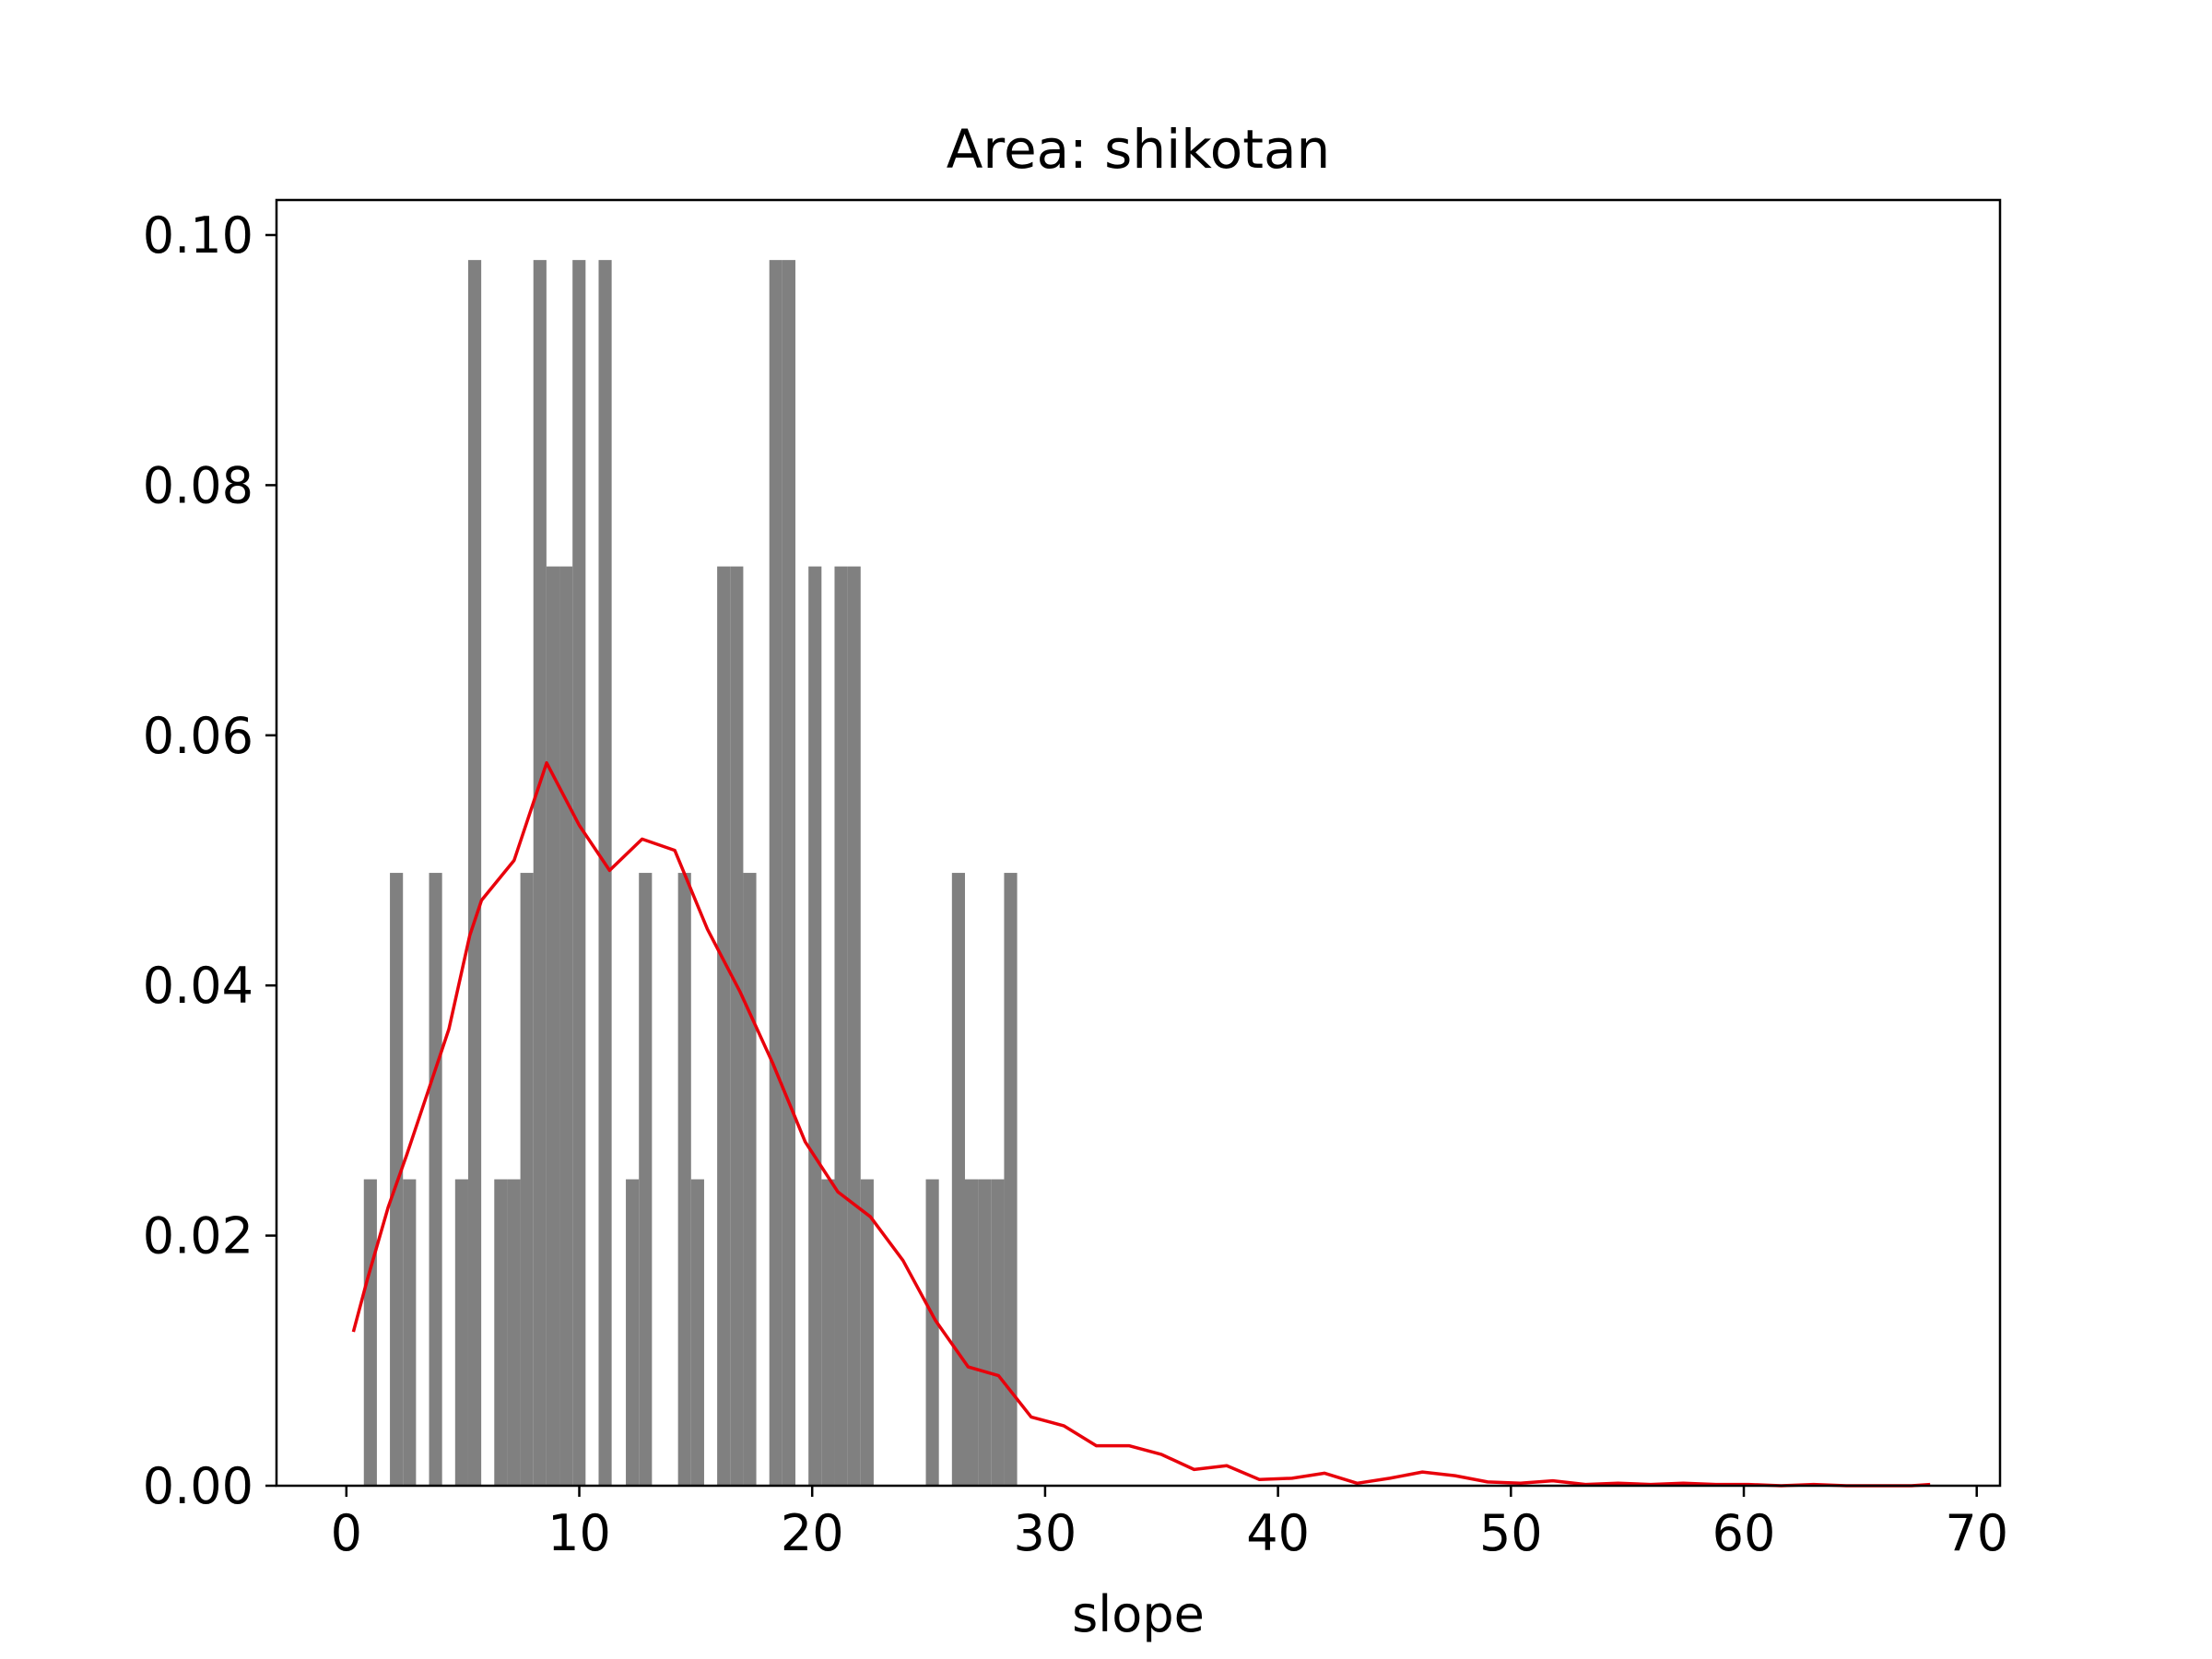 Image resolution: width=2212 pixels, height=1659 pixels. Describe the element at coordinates (209, 860) in the screenshot. I see `y-axis: 0.00 0.02 0.04 0.06 0.08 0.10` at that location.